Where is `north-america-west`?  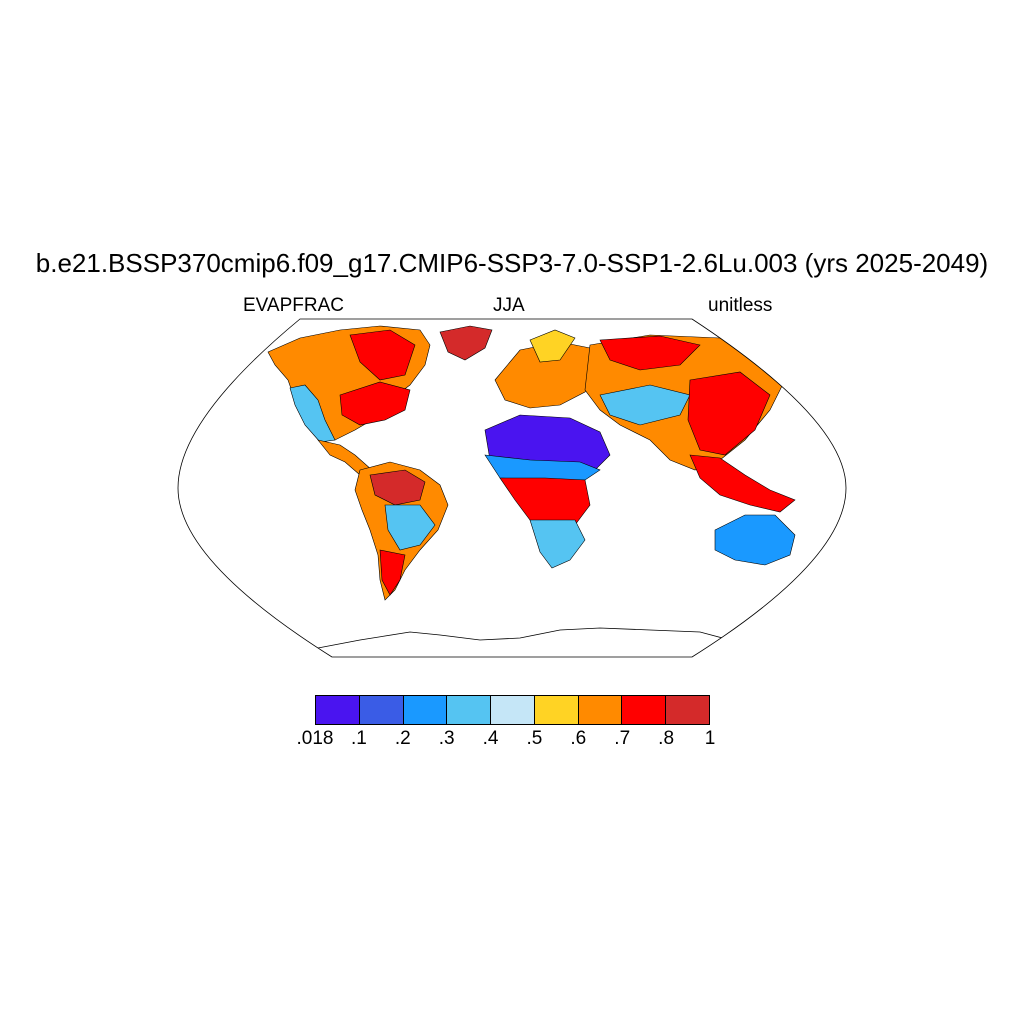 north-america-west is located at coordinates (312, 413).